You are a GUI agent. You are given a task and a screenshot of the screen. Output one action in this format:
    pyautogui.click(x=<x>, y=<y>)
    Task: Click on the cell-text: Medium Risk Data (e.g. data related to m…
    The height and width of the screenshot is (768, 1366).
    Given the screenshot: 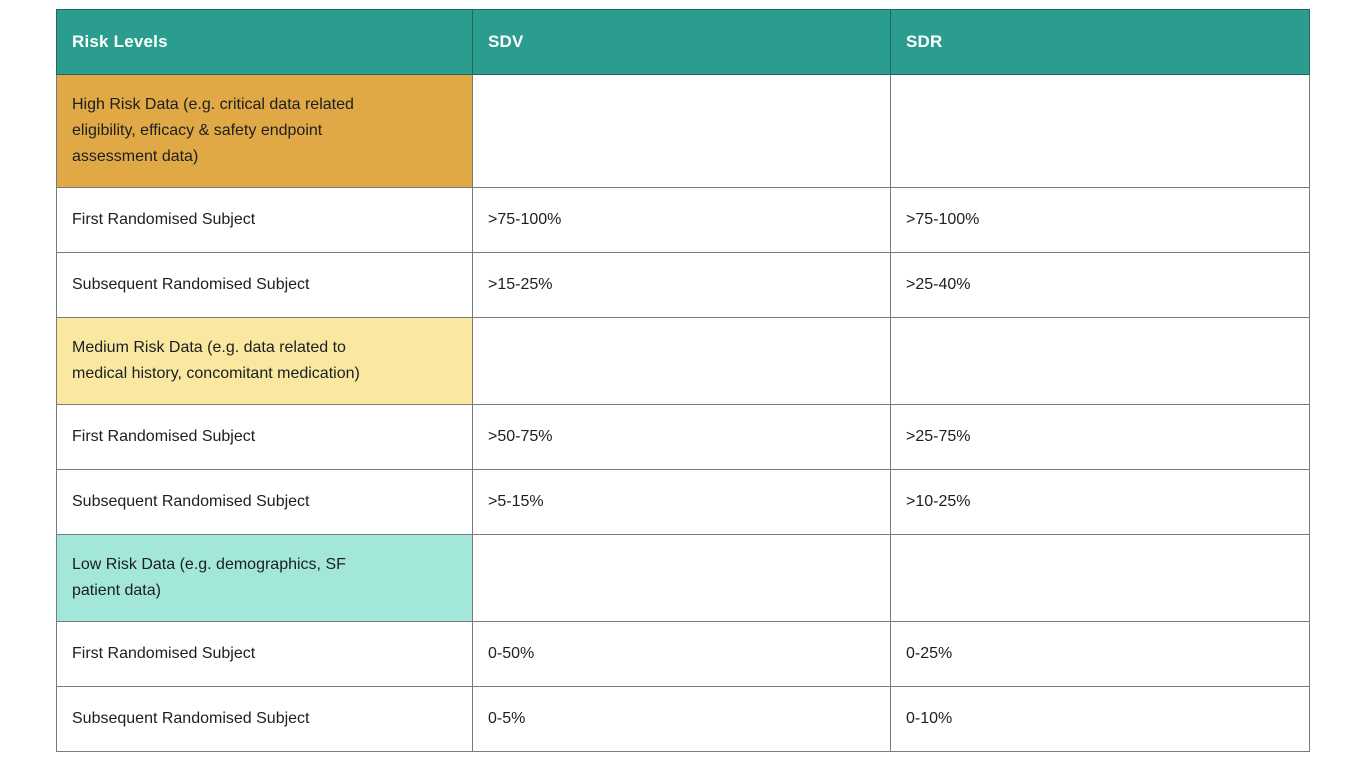 What is the action you would take?
    pyautogui.click(x=216, y=360)
    